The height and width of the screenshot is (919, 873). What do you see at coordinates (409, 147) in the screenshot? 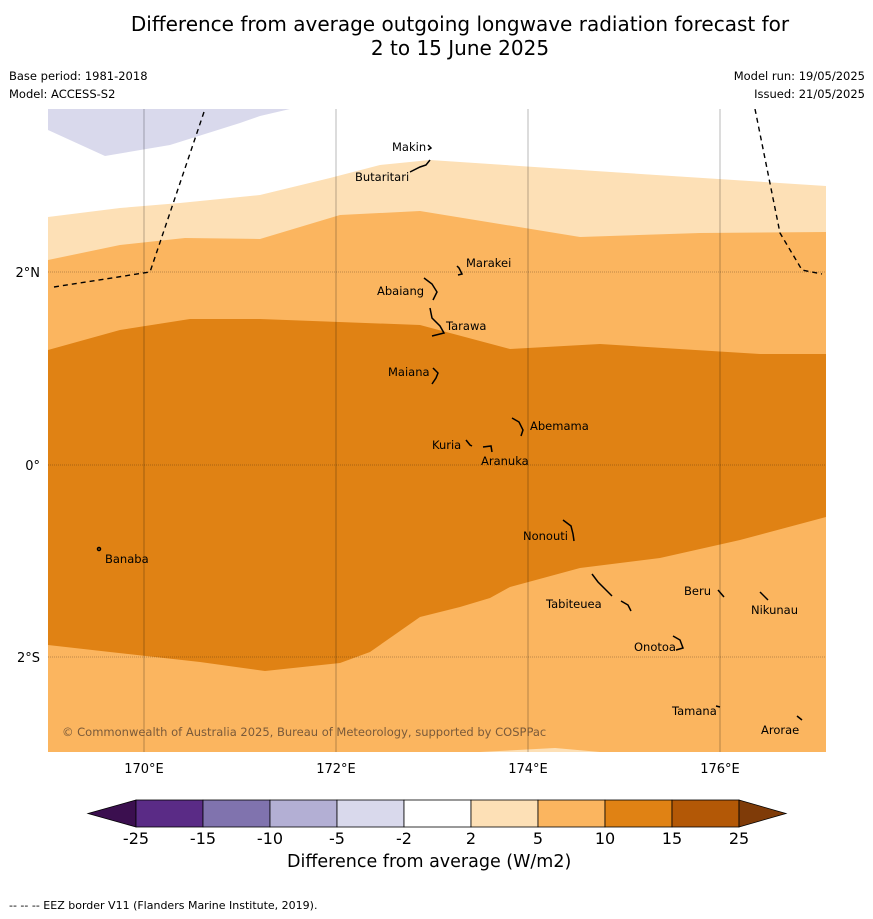
I see `label-makin: Makin` at bounding box center [409, 147].